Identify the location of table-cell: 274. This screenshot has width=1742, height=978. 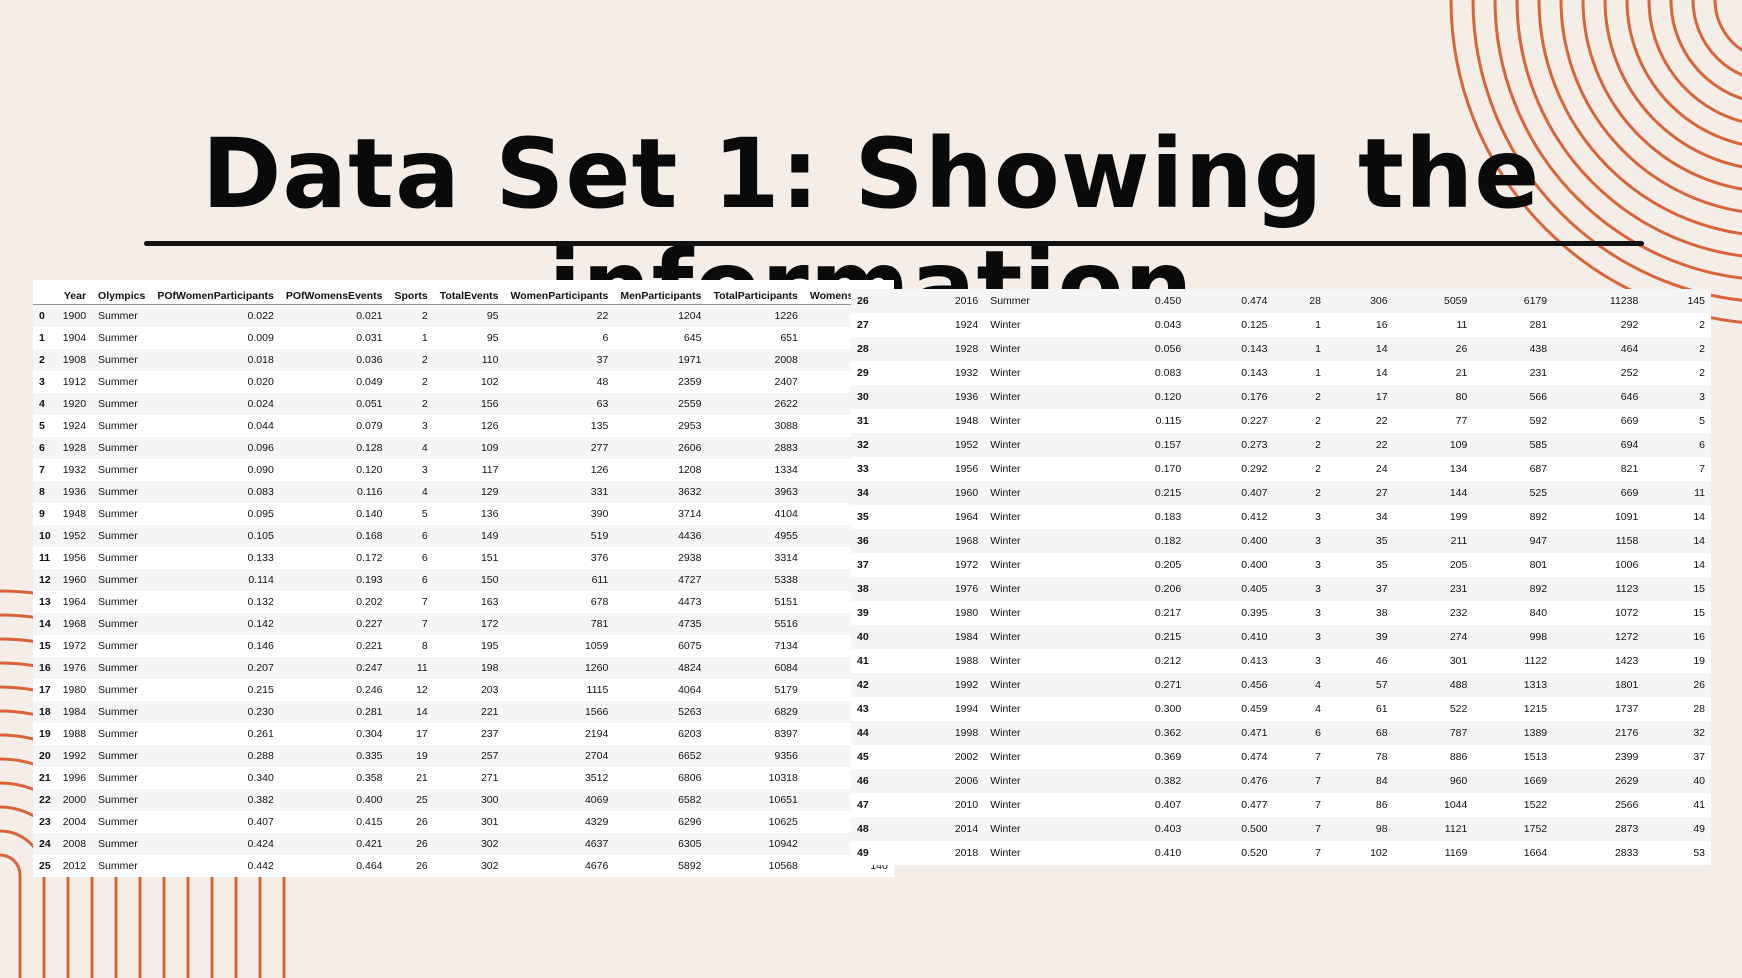
(1458, 637).